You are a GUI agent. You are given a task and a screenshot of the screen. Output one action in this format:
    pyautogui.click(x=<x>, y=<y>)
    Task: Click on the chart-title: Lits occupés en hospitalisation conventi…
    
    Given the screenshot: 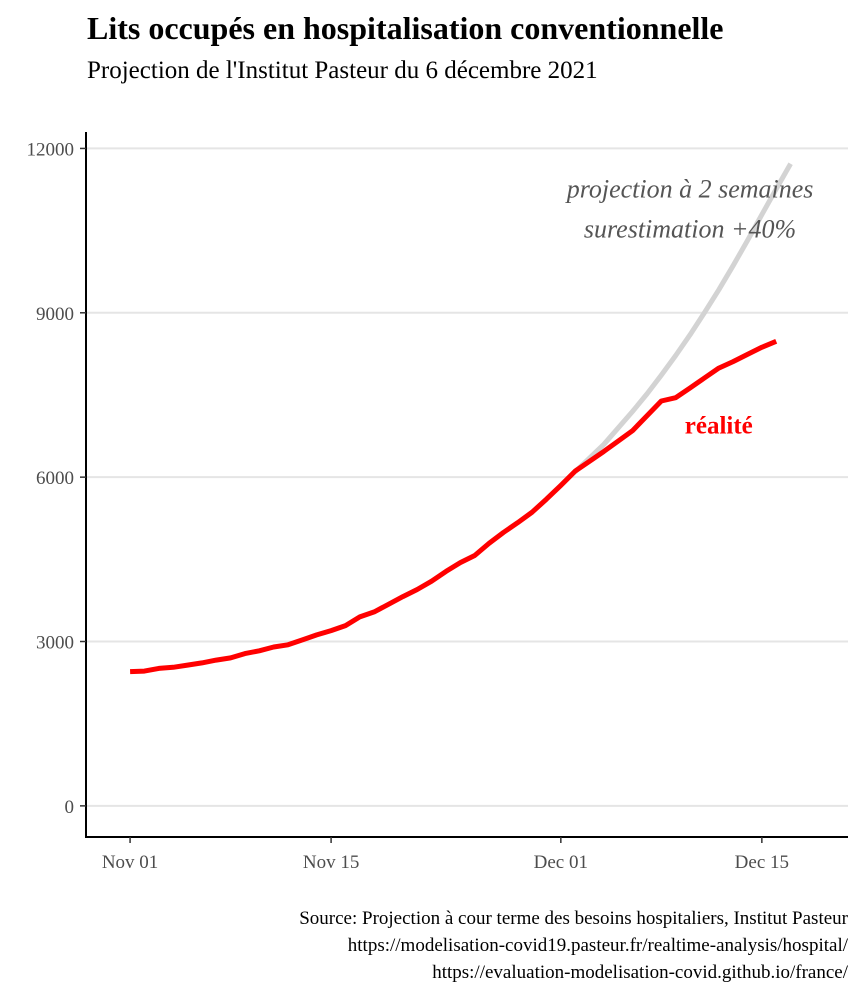 What is the action you would take?
    pyautogui.click(x=405, y=28)
    